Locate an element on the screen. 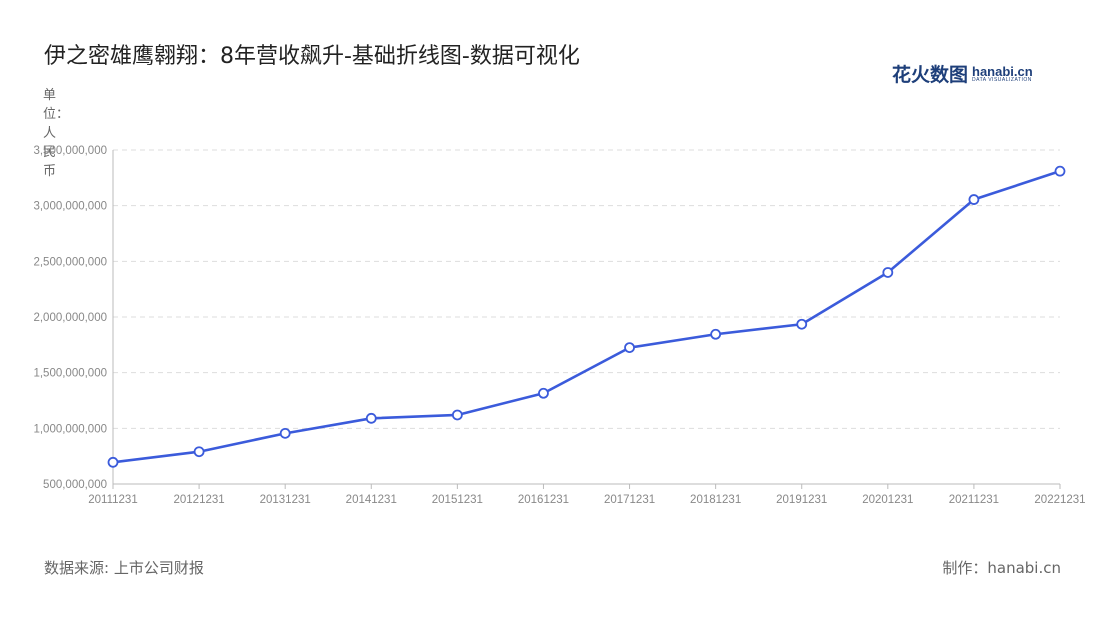  logo-en-group: hanabi.cn DATA VISUALIZATION is located at coordinates (1002, 74).